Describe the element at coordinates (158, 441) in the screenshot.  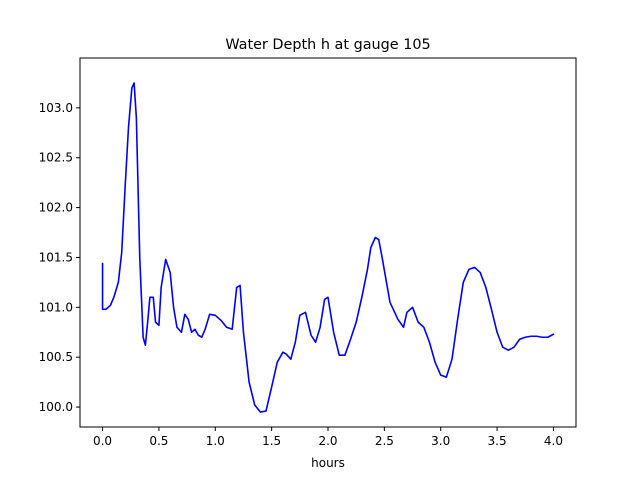
I see `x-tick-label: 0.5` at that location.